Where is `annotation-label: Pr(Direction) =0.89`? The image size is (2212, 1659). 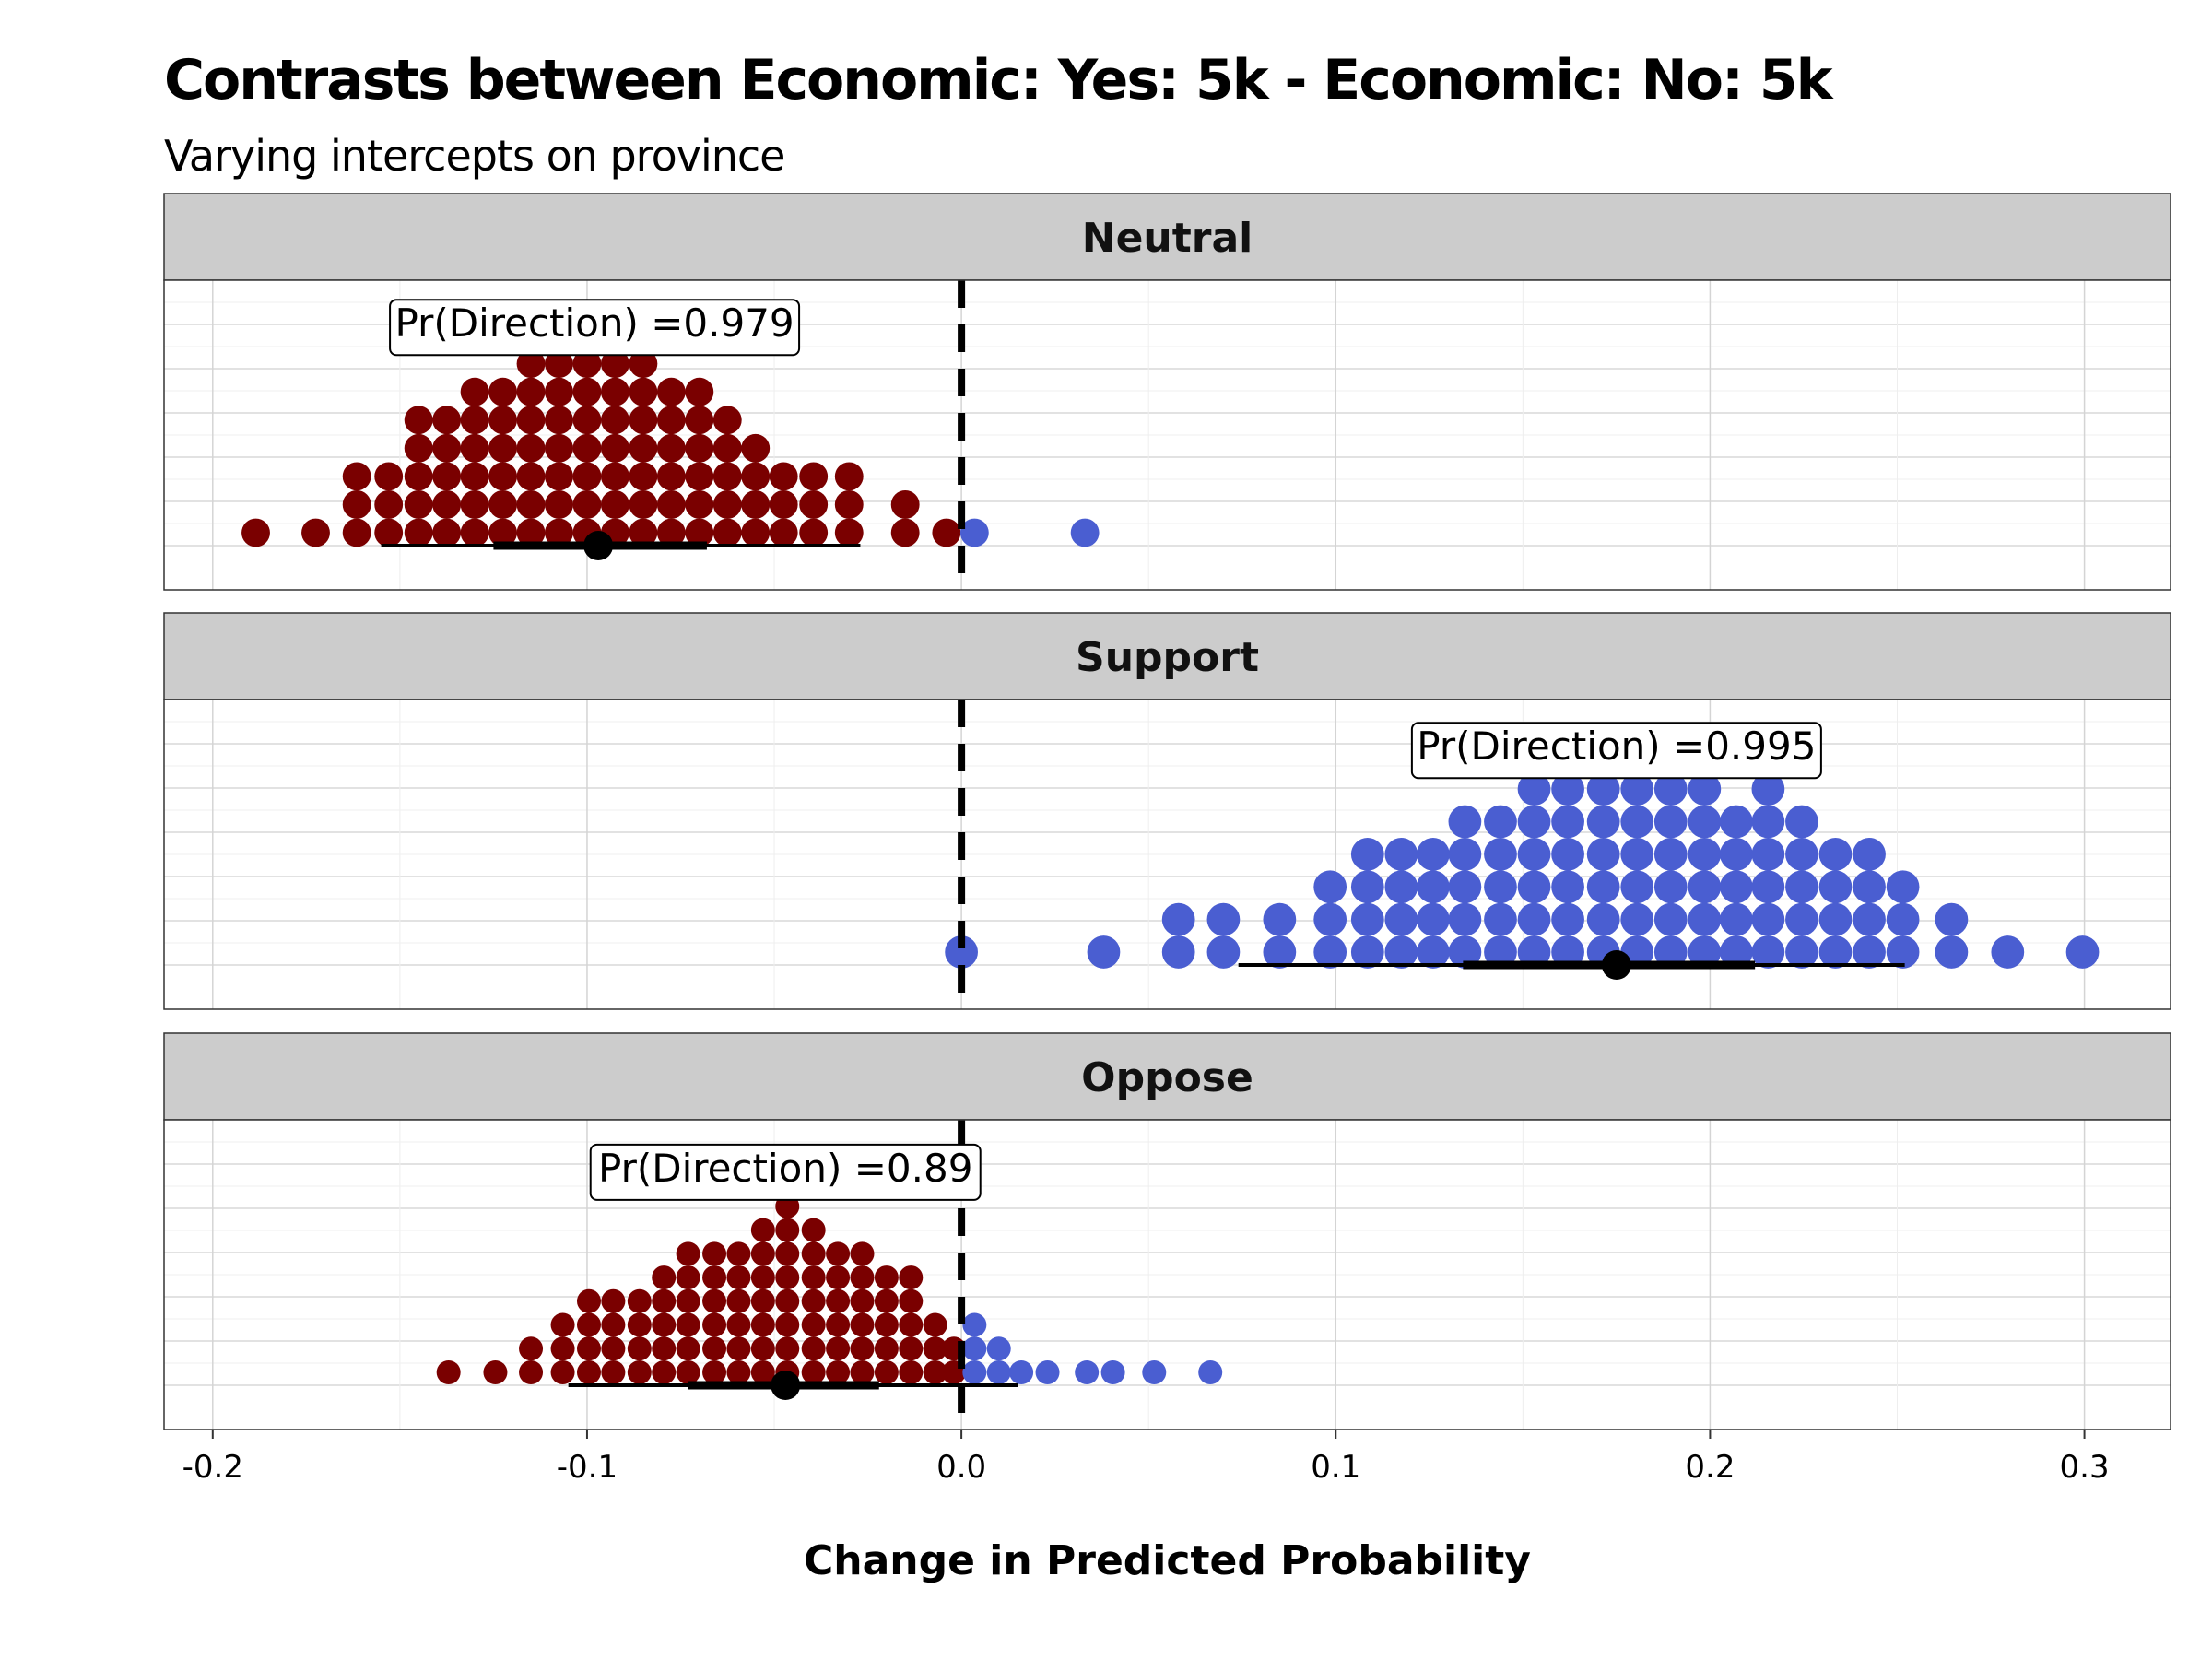 annotation-label: Pr(Direction) =0.89 is located at coordinates (785, 1168).